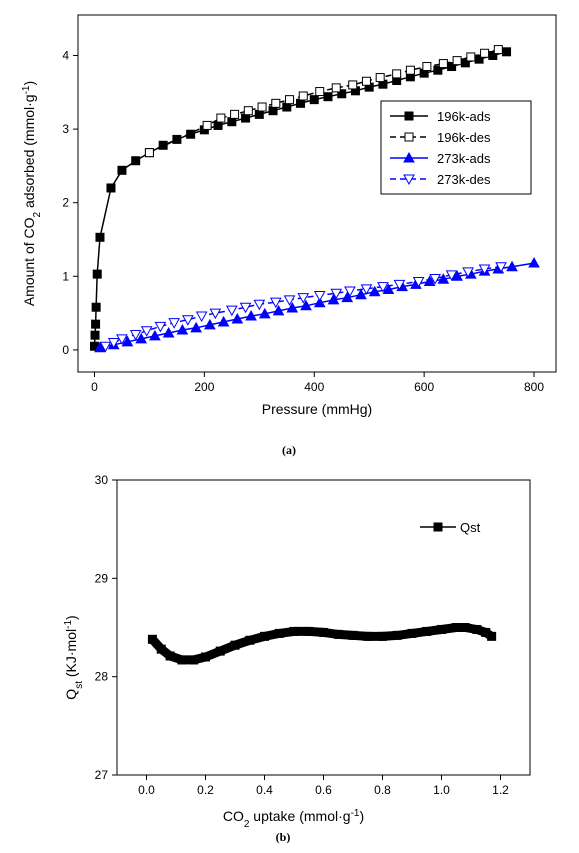  I want to click on x-tick-label-b: 1.0, so click(441, 790).